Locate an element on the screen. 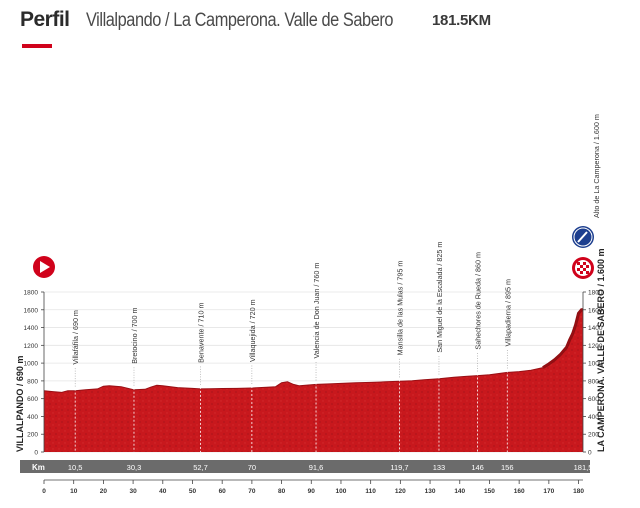  y-tick-label-right: 800 is located at coordinates (593, 381).